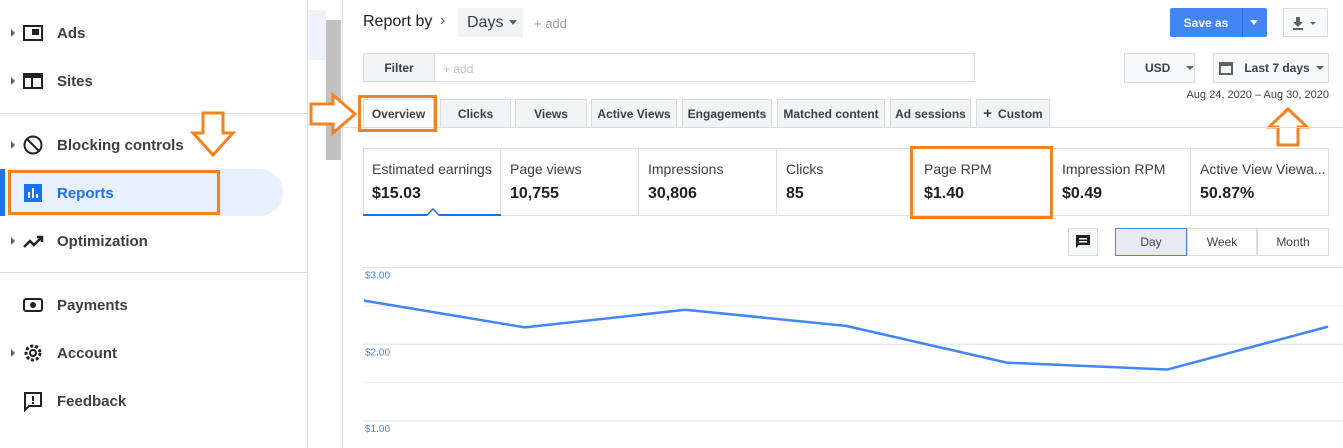  I want to click on line-series, so click(846, 335).